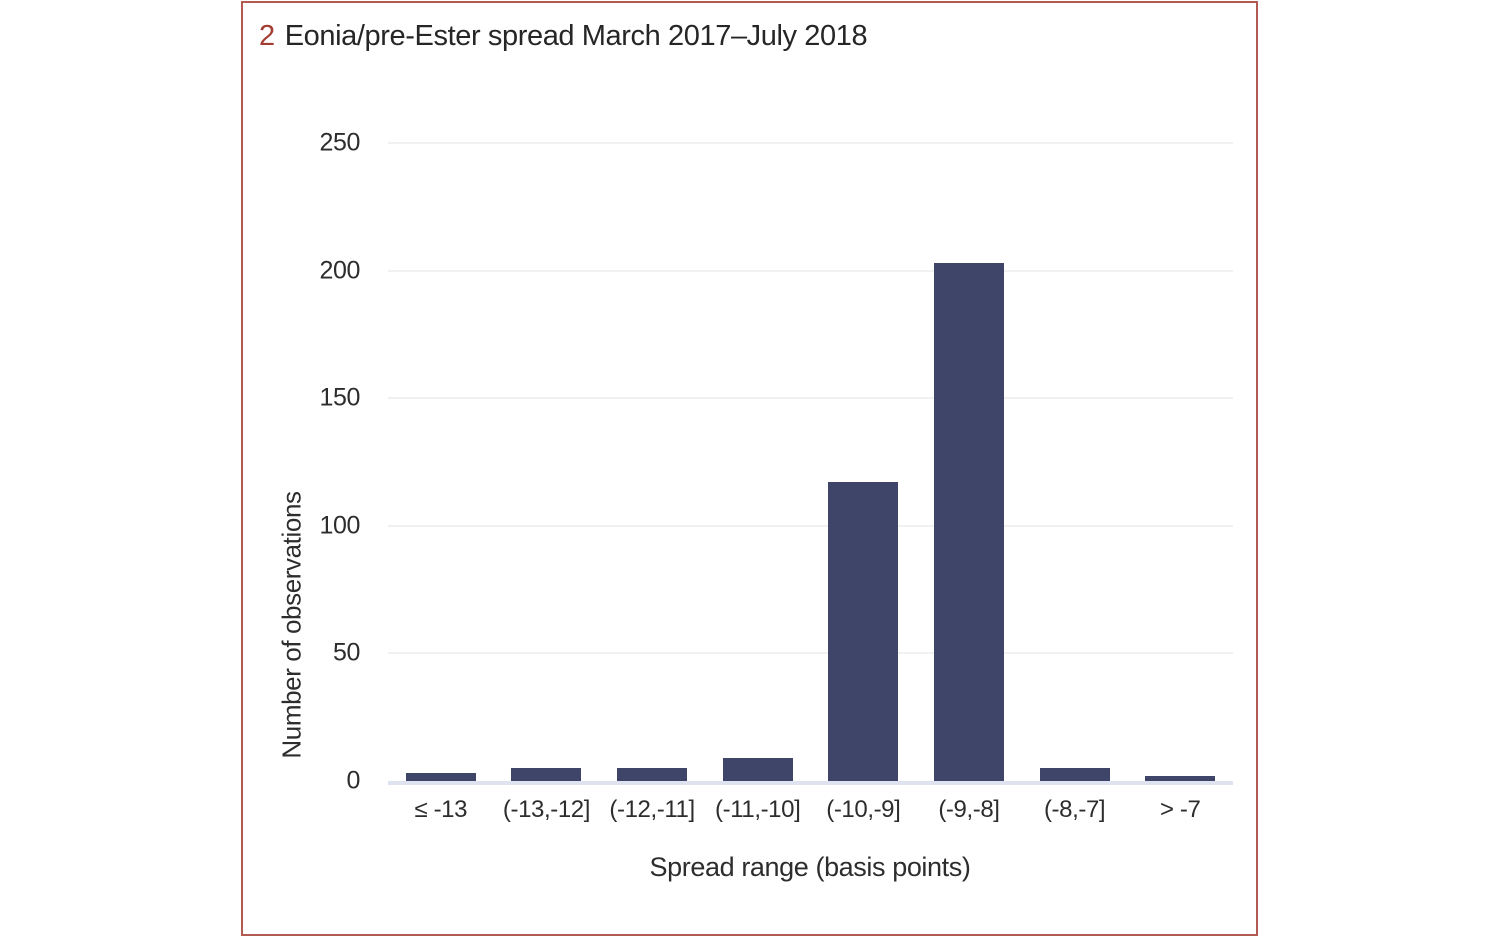  I want to click on y-tick-label-150: 150, so click(339, 397).